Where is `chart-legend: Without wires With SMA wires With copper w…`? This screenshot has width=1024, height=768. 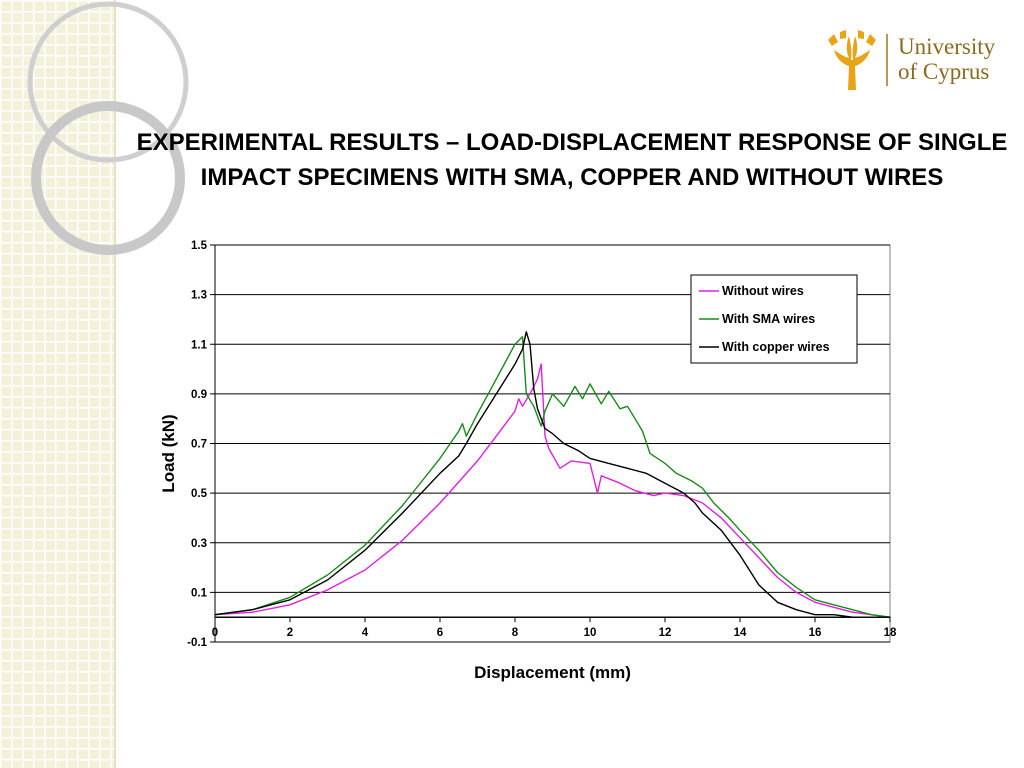
chart-legend: Without wires With SMA wires With copper w… is located at coordinates (774, 319).